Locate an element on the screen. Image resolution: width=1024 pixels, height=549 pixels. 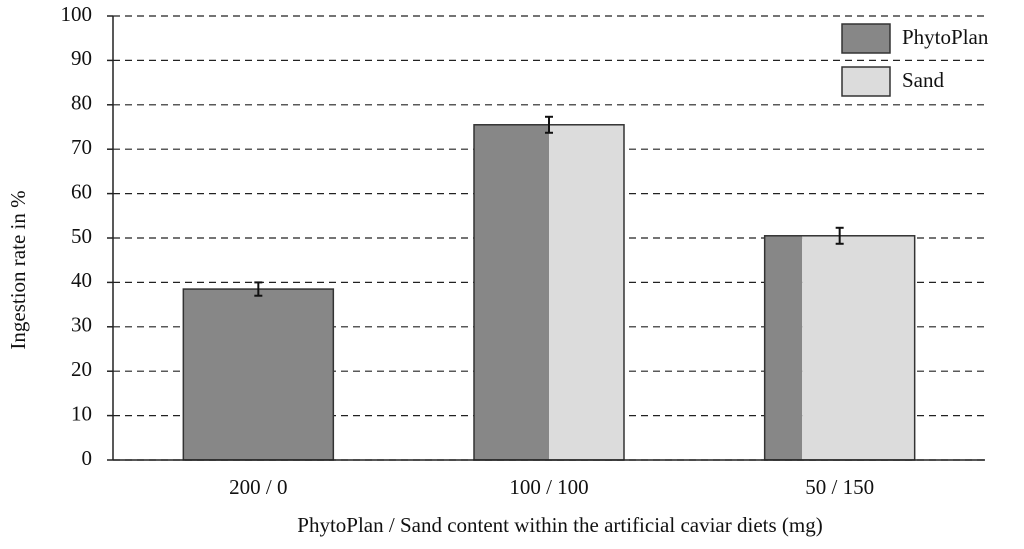
legend-label: PhytoPlan is located at coordinates (945, 37).